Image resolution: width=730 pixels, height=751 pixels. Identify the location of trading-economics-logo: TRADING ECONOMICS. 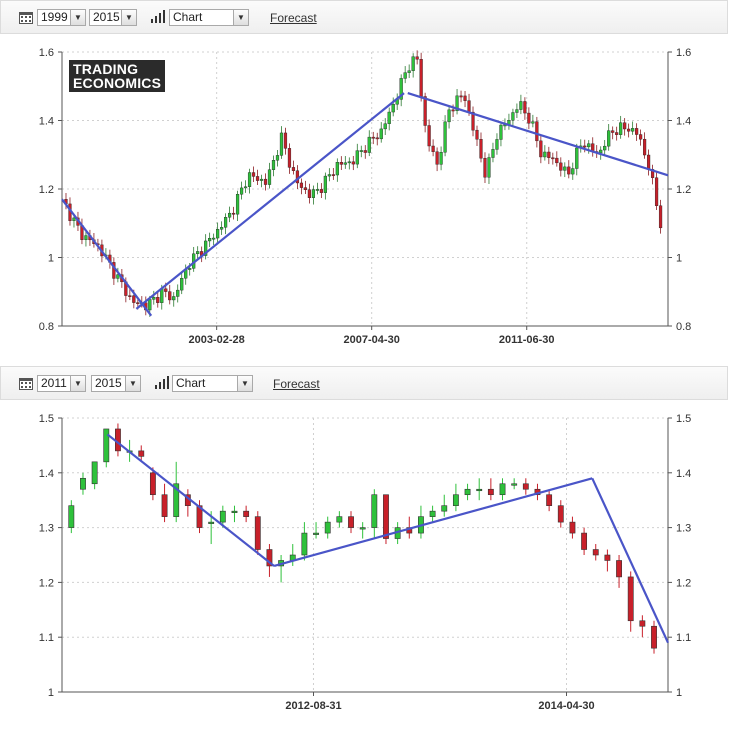
(117, 76).